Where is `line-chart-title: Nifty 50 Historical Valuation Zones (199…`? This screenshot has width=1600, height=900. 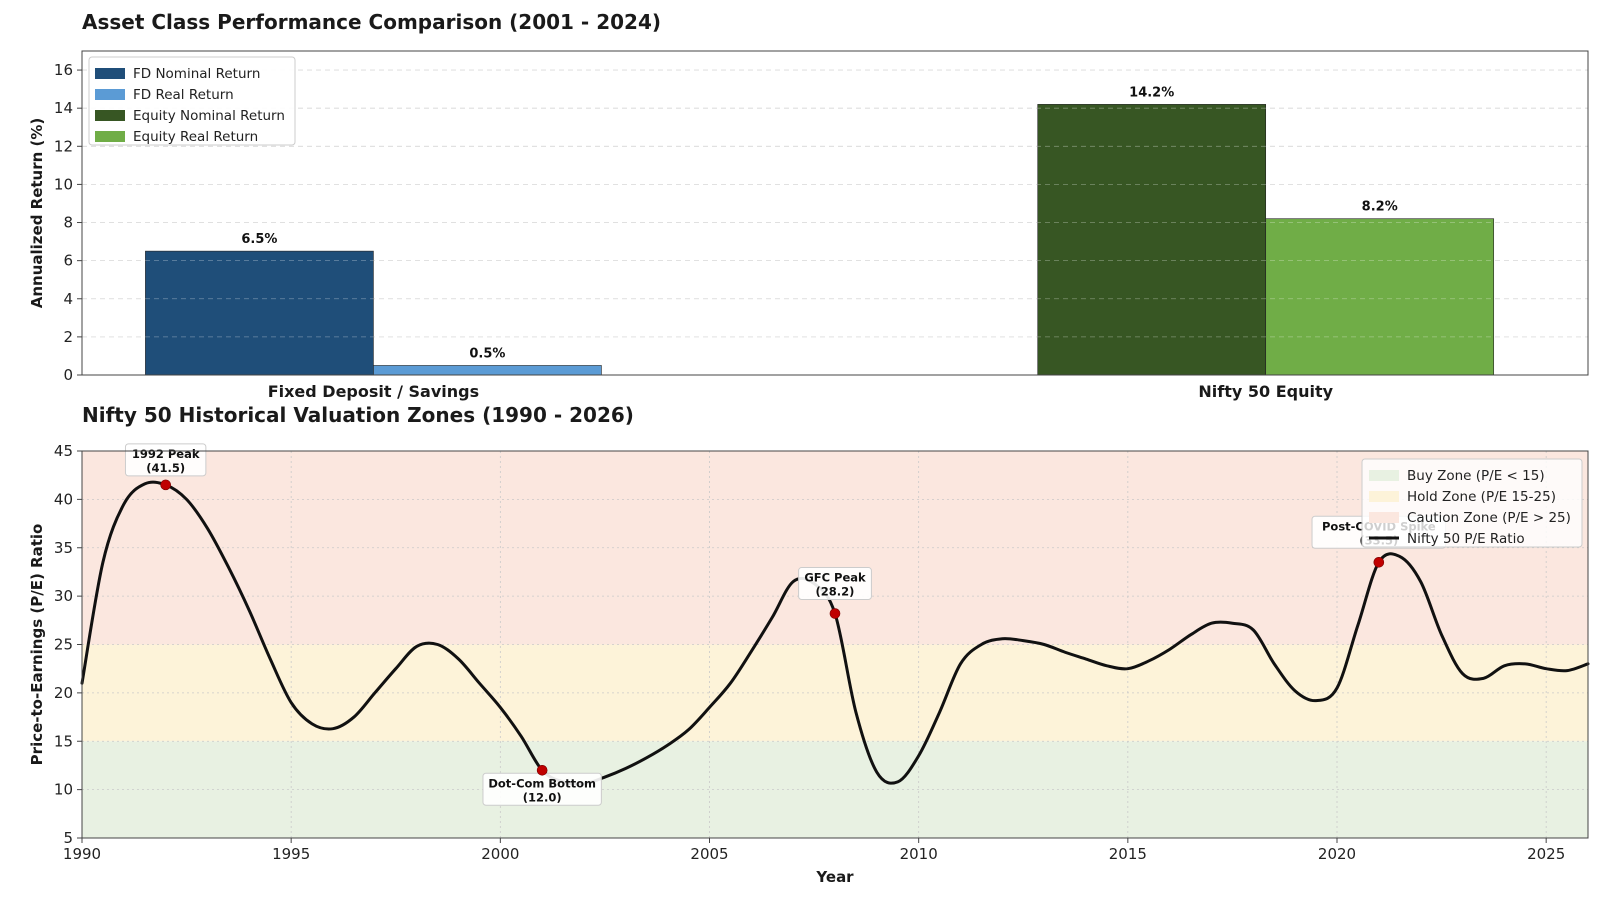 line-chart-title: Nifty 50 Historical Valuation Zones (199… is located at coordinates (358, 415).